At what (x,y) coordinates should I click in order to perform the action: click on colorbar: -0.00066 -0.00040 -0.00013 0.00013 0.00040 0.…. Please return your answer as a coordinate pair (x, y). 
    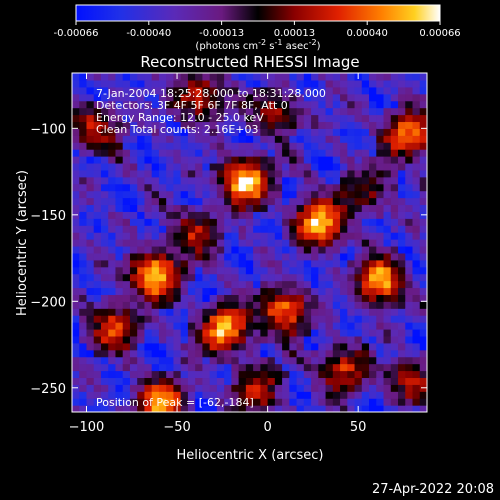
    Looking at the image, I should click on (257, 28).